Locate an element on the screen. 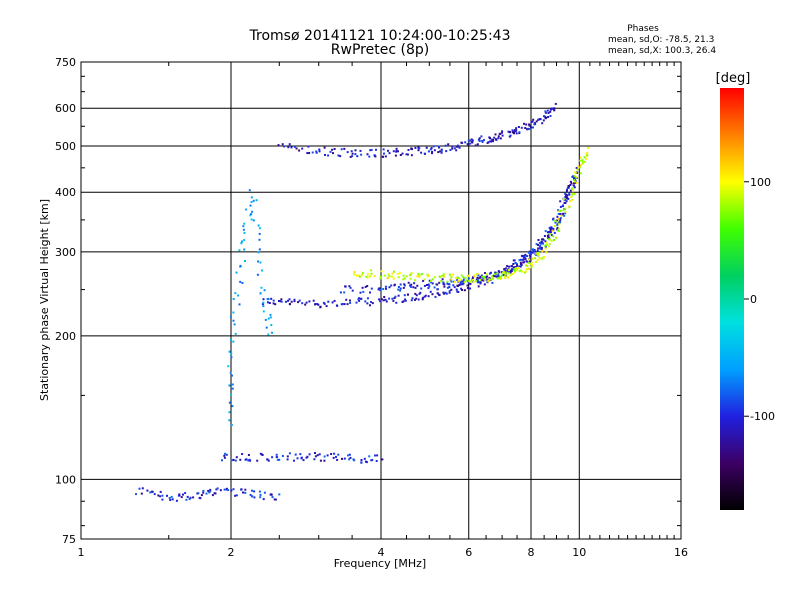  x-tick-label: 4 is located at coordinates (381, 552).